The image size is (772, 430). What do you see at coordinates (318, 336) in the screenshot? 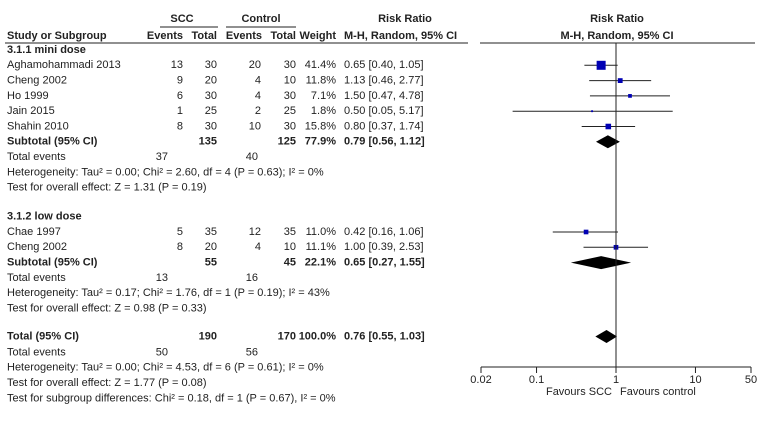
I see `weight: 100.0%` at bounding box center [318, 336].